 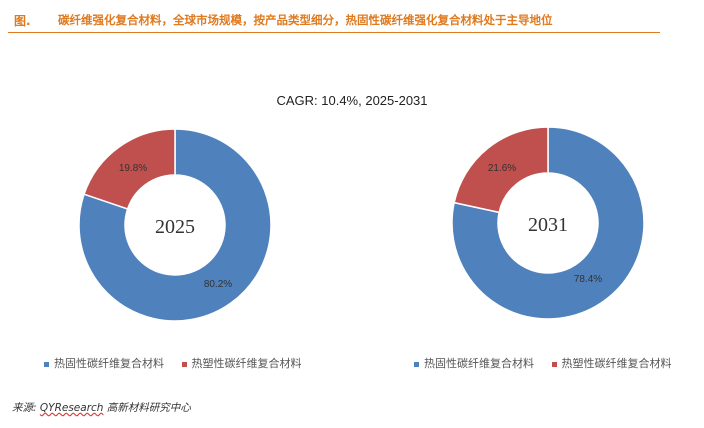 What do you see at coordinates (22, 21) in the screenshot?
I see `figure-label: 图.` at bounding box center [22, 21].